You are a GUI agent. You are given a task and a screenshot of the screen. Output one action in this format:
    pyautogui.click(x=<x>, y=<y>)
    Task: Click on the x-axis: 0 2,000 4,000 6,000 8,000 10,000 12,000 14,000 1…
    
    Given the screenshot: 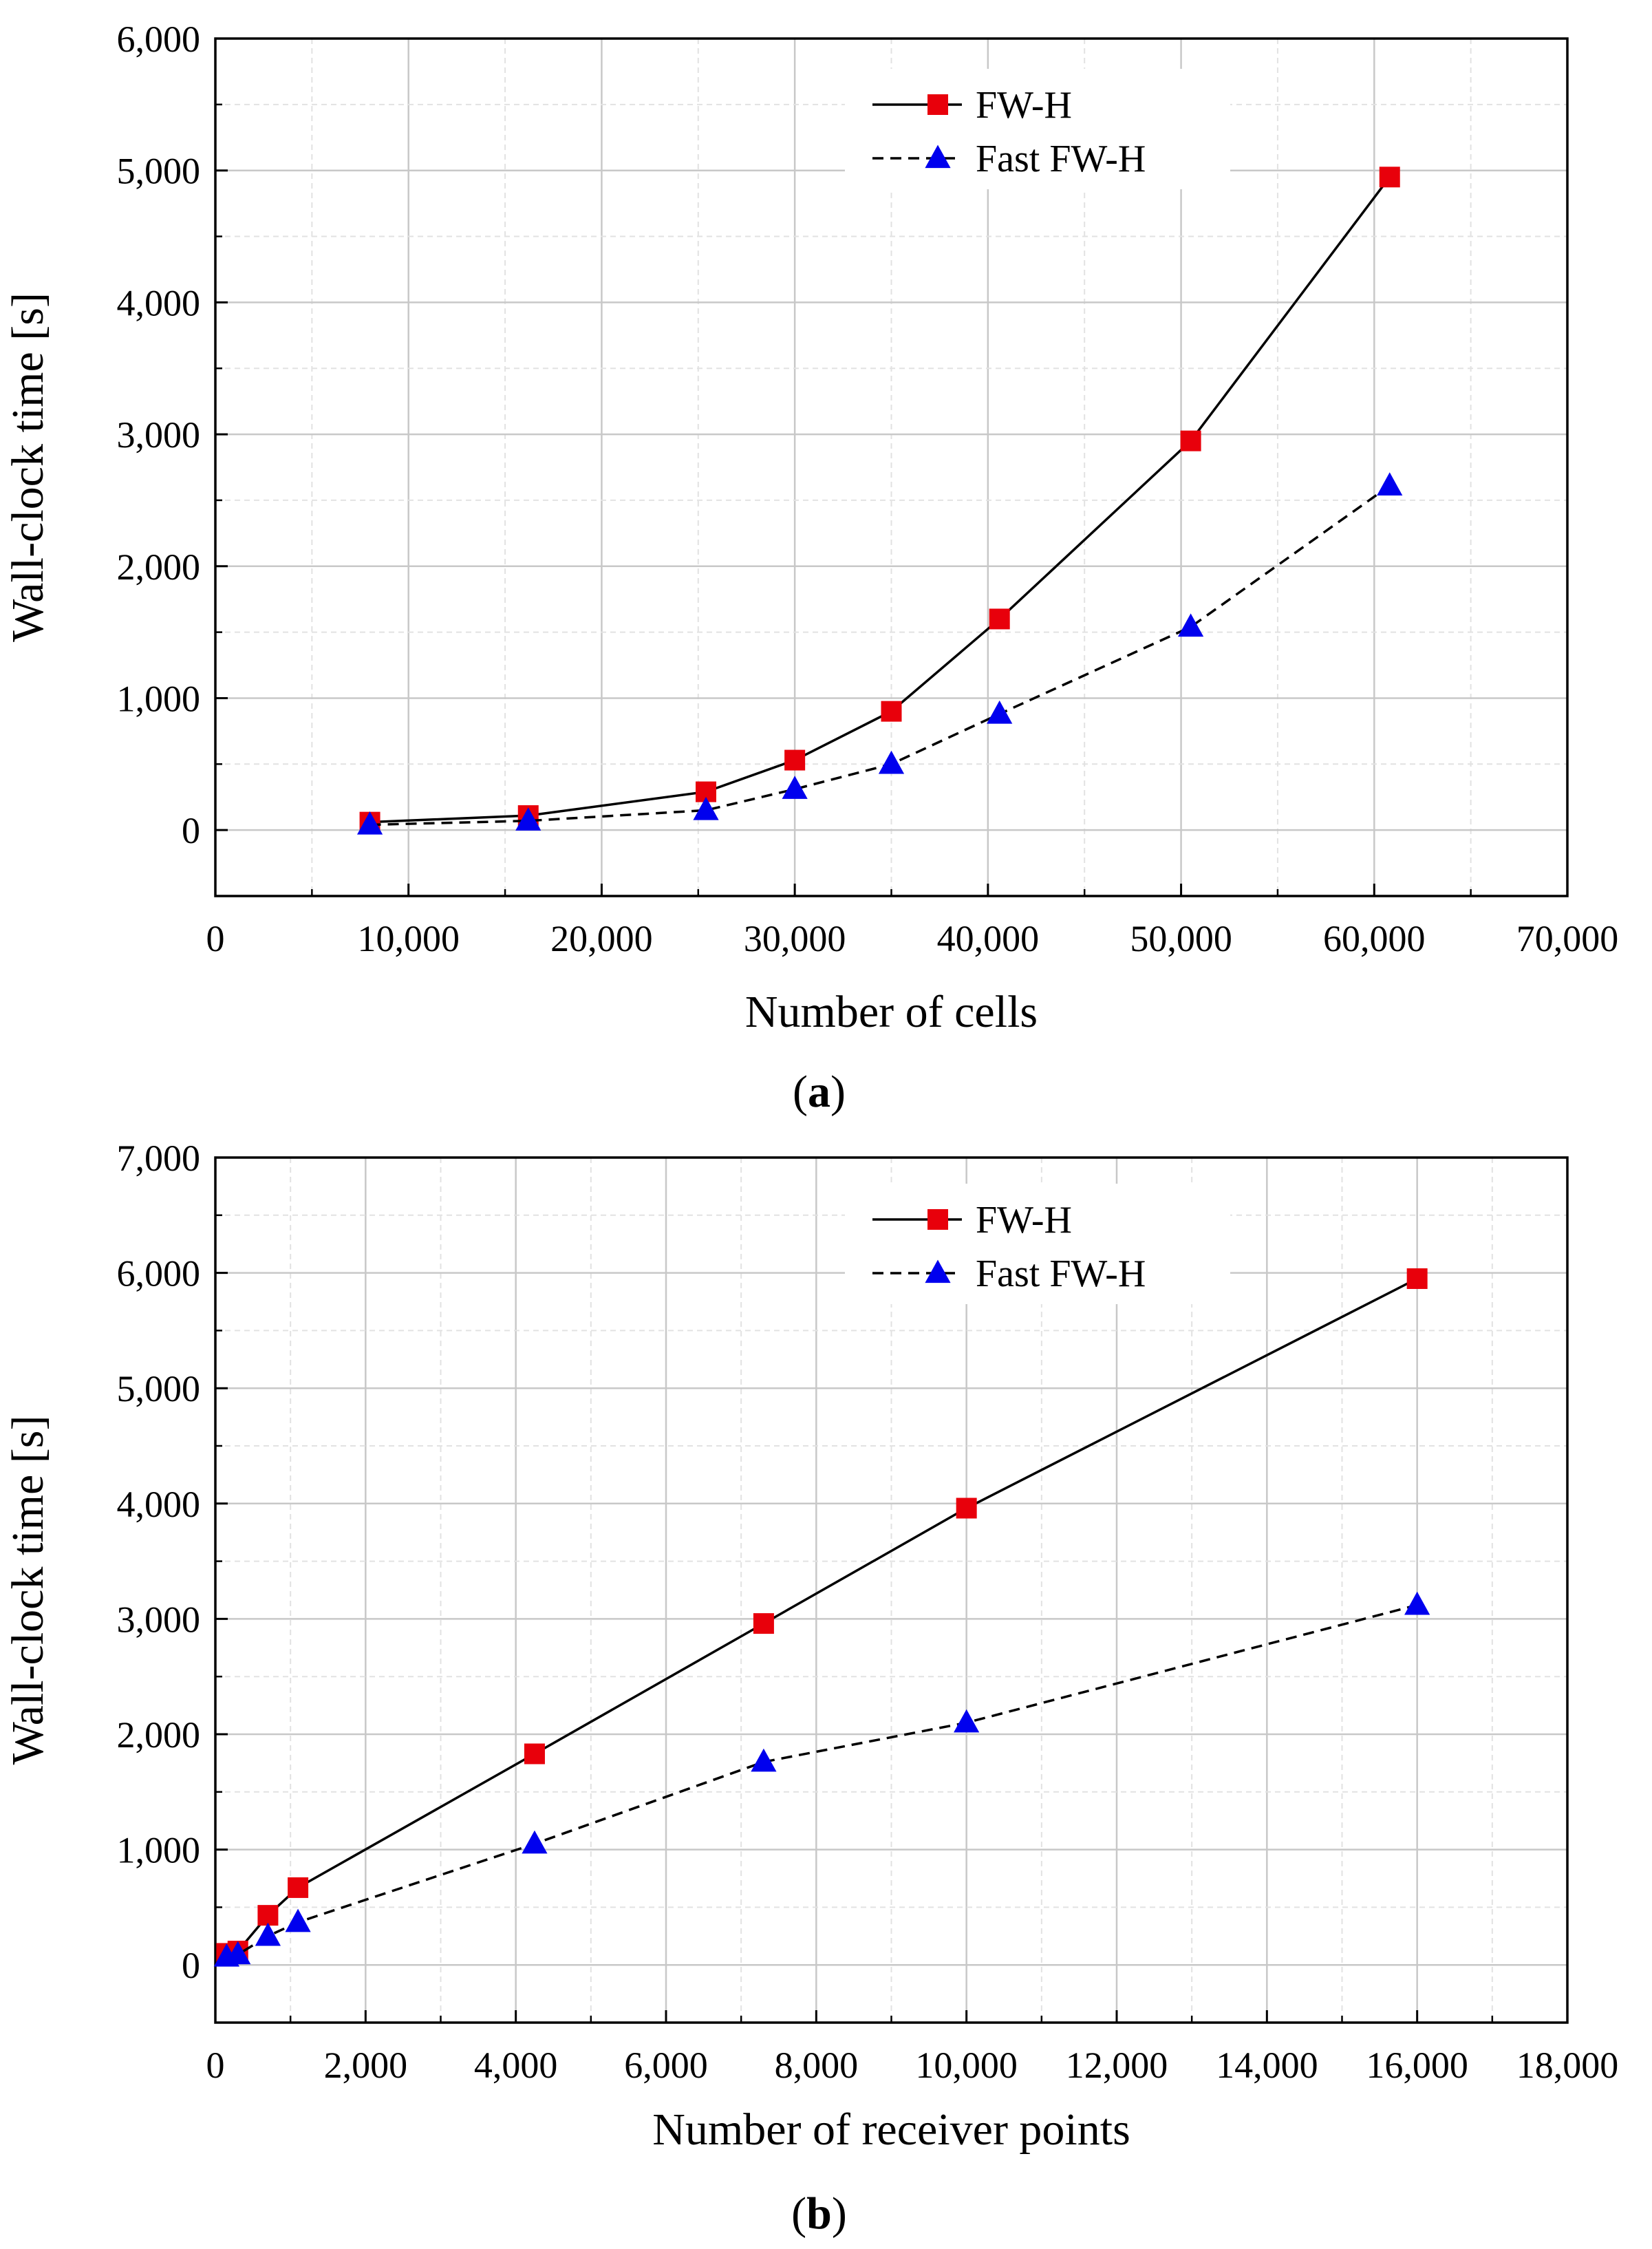 What is the action you would take?
    pyautogui.click(x=912, y=2048)
    